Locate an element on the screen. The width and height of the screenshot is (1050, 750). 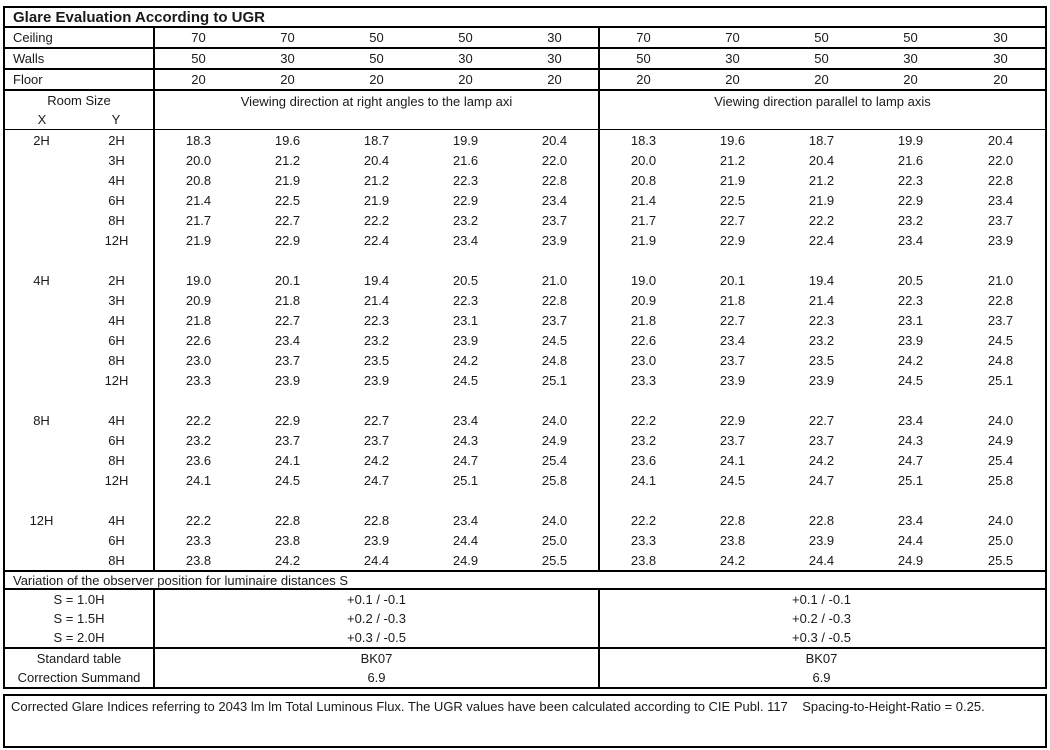
ugr-value-cell: 19.0 is located at coordinates (198, 280).